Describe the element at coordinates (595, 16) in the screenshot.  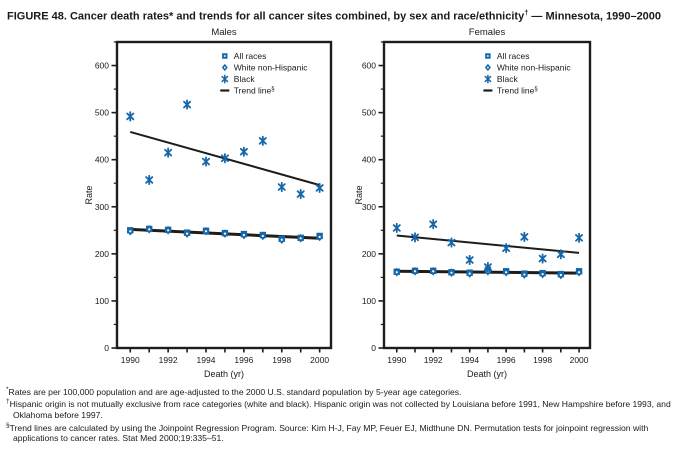
I see `figure-title-location: — Minnesota, 1990–2000` at that location.